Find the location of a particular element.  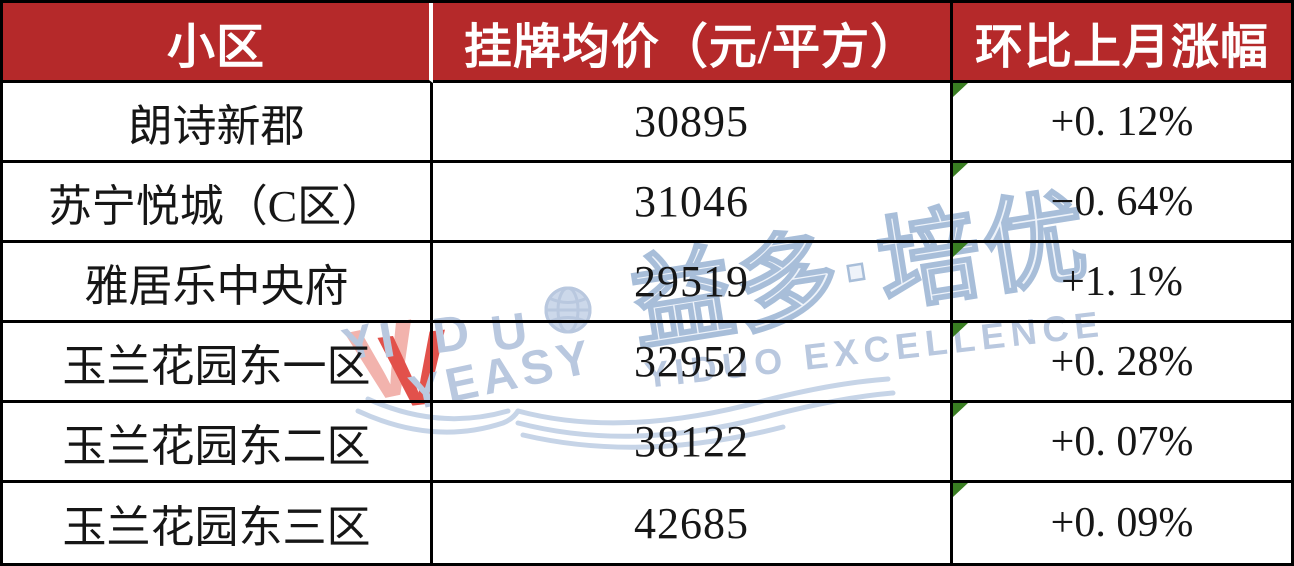

change-value: +1. 1% is located at coordinates (1122, 281).